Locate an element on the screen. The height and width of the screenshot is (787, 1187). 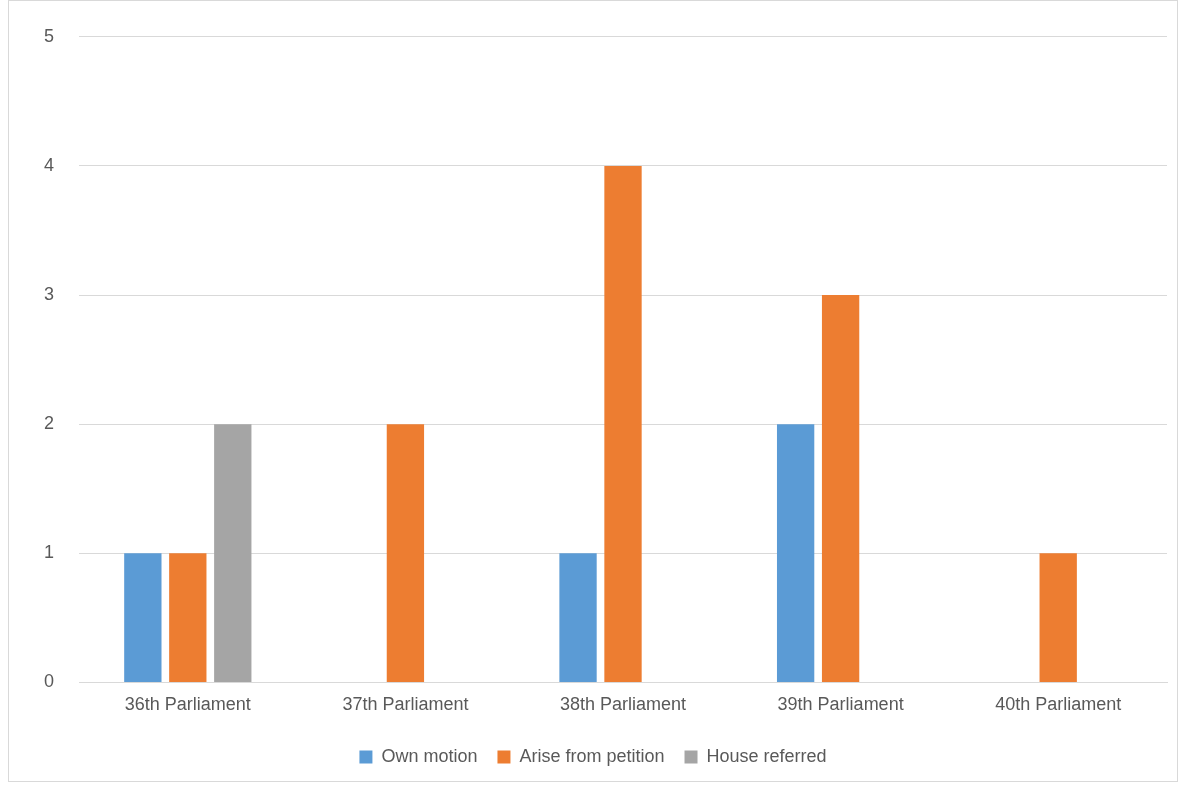
legend-label: Own motion is located at coordinates (429, 755).